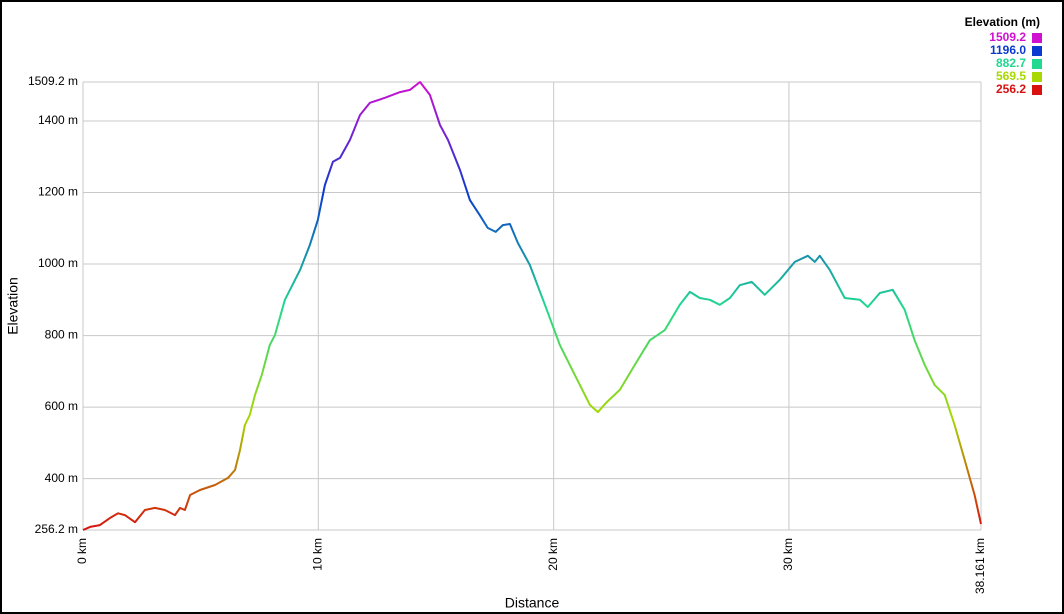  What do you see at coordinates (317, 554) in the screenshot?
I see `x-tick-label: 10 km` at bounding box center [317, 554].